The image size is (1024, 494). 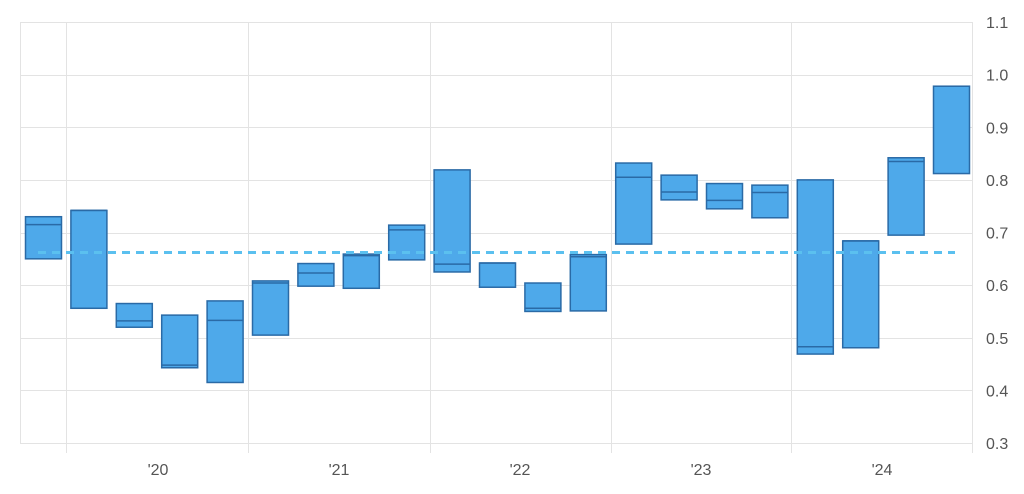 What do you see at coordinates (997, 286) in the screenshot?
I see `y-tick-label-3: 0.6` at bounding box center [997, 286].